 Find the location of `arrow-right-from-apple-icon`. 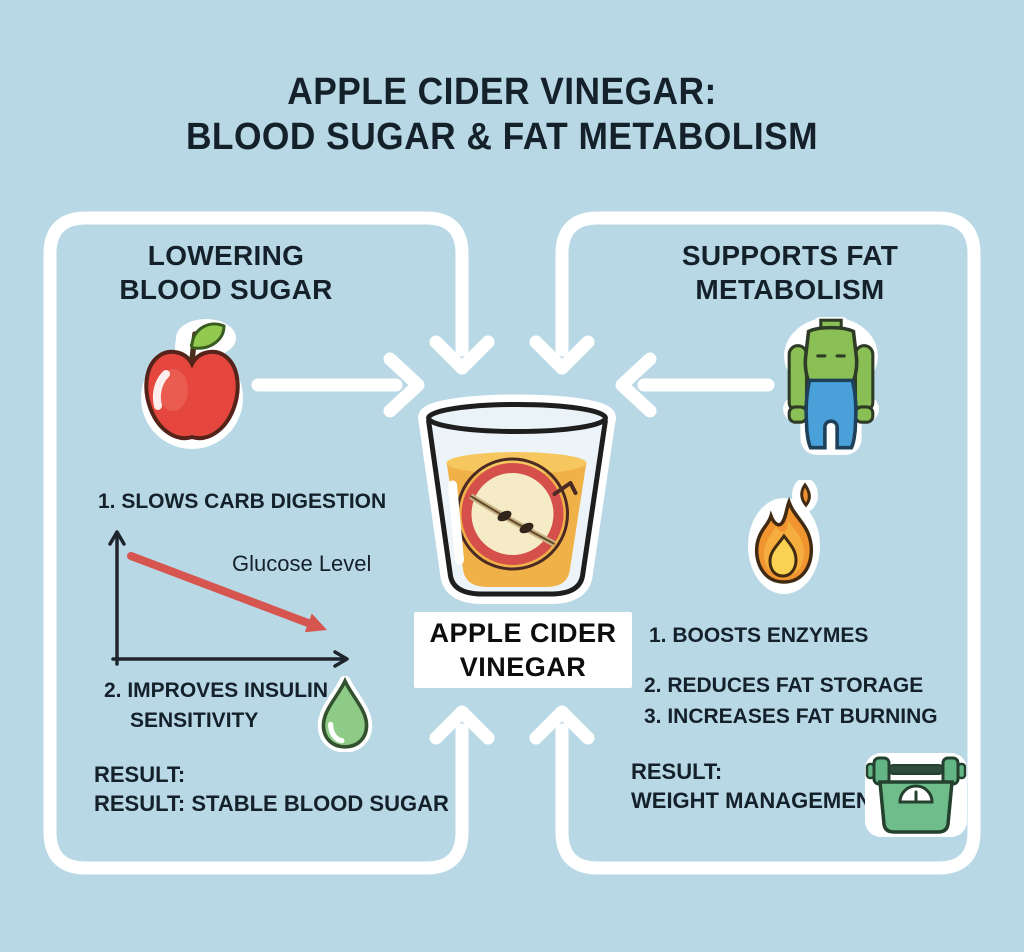

arrow-right-from-apple-icon is located at coordinates (404, 385).